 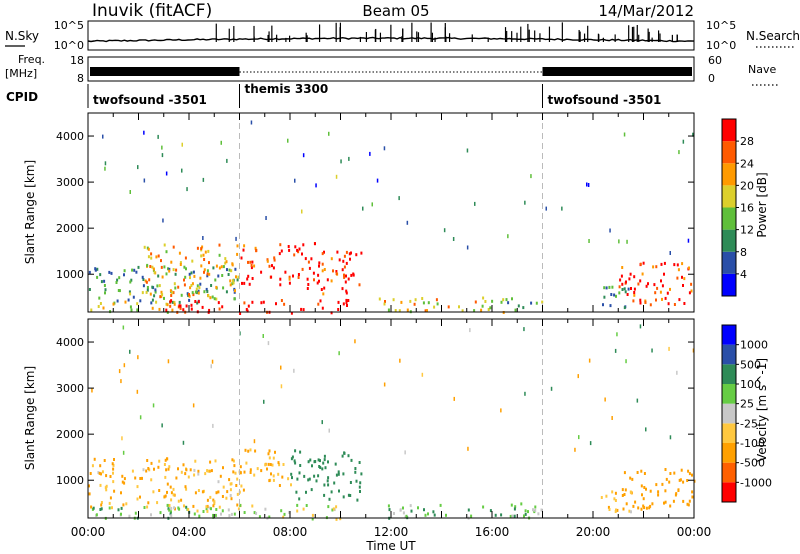 What do you see at coordinates (752, 463) in the screenshot?
I see `colorbar-tick-label: -500` at bounding box center [752, 463].